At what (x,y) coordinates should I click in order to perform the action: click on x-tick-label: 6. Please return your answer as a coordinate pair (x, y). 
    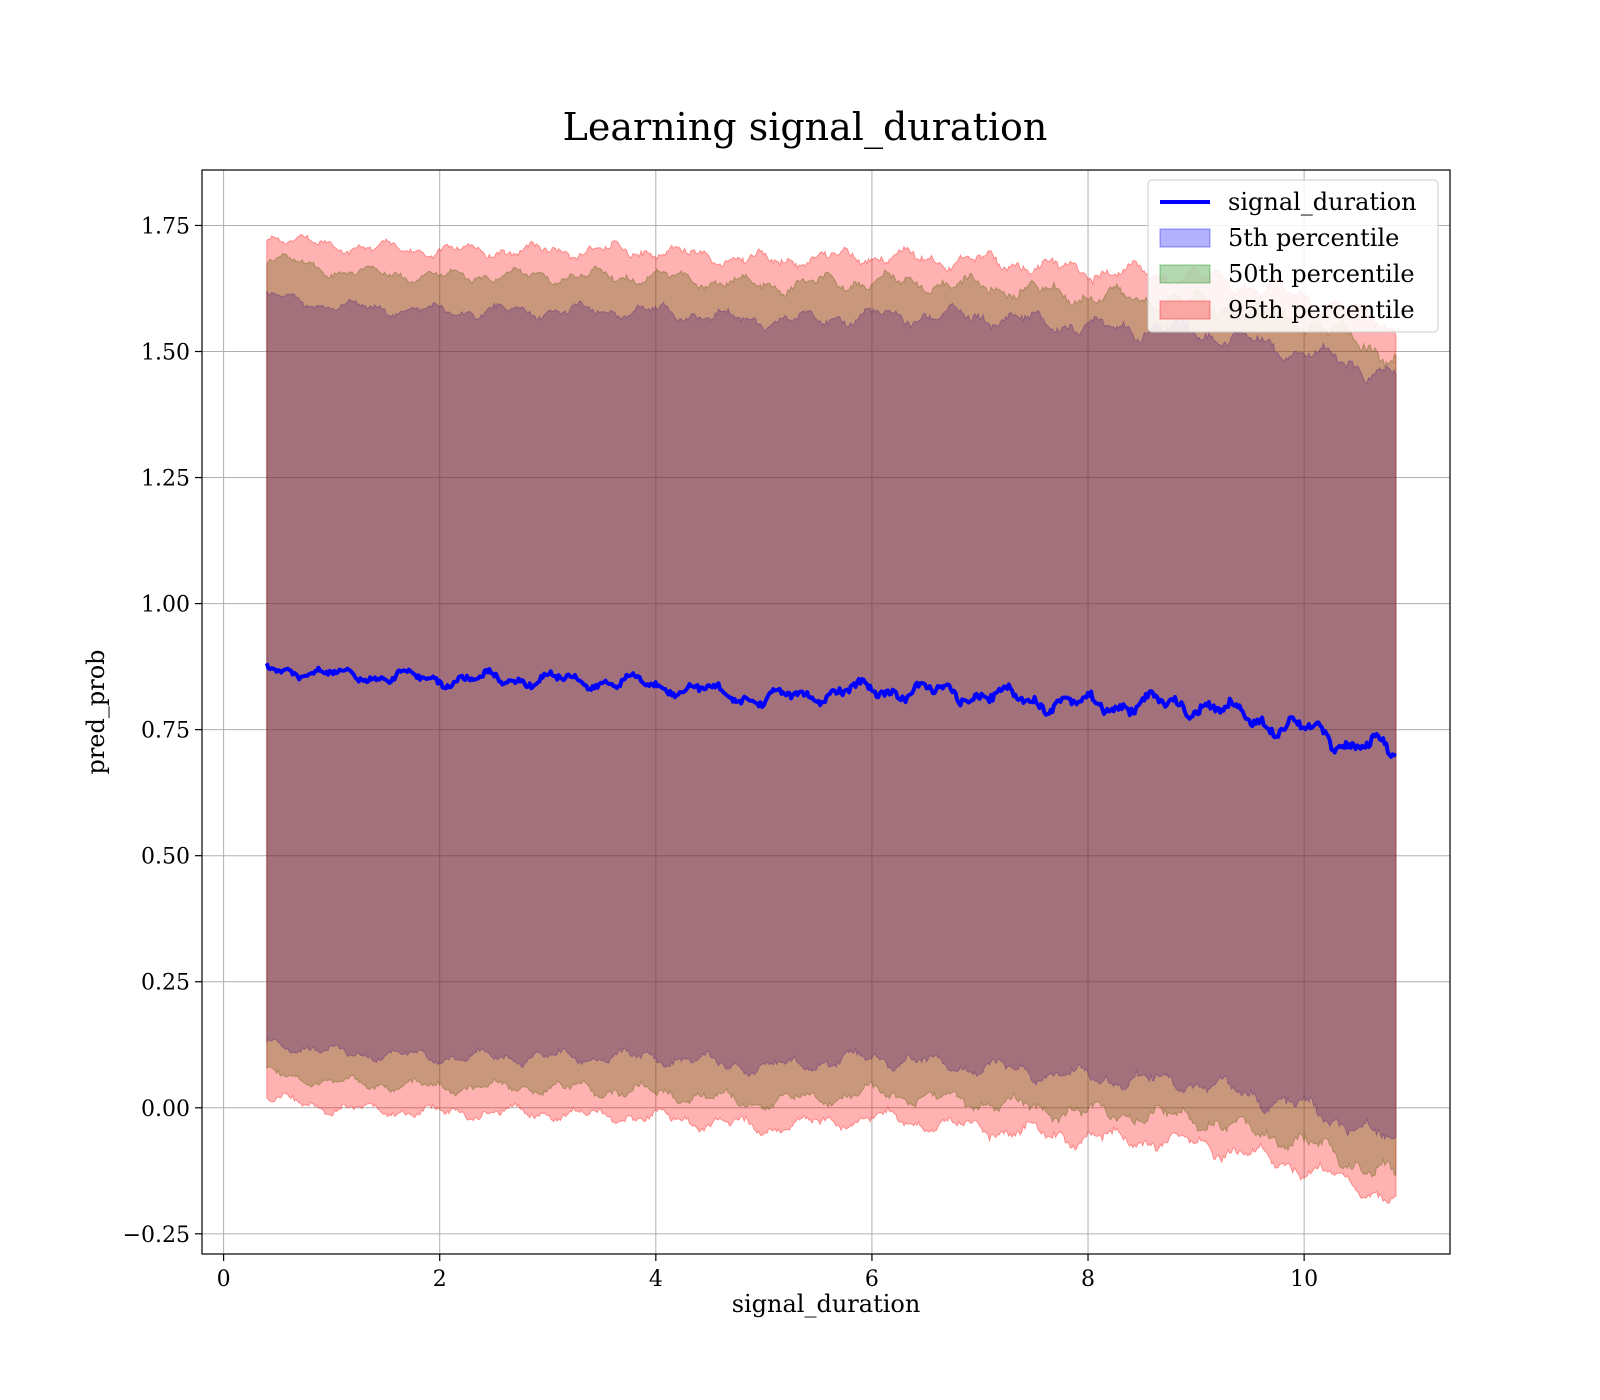
    Looking at the image, I should click on (872, 1279).